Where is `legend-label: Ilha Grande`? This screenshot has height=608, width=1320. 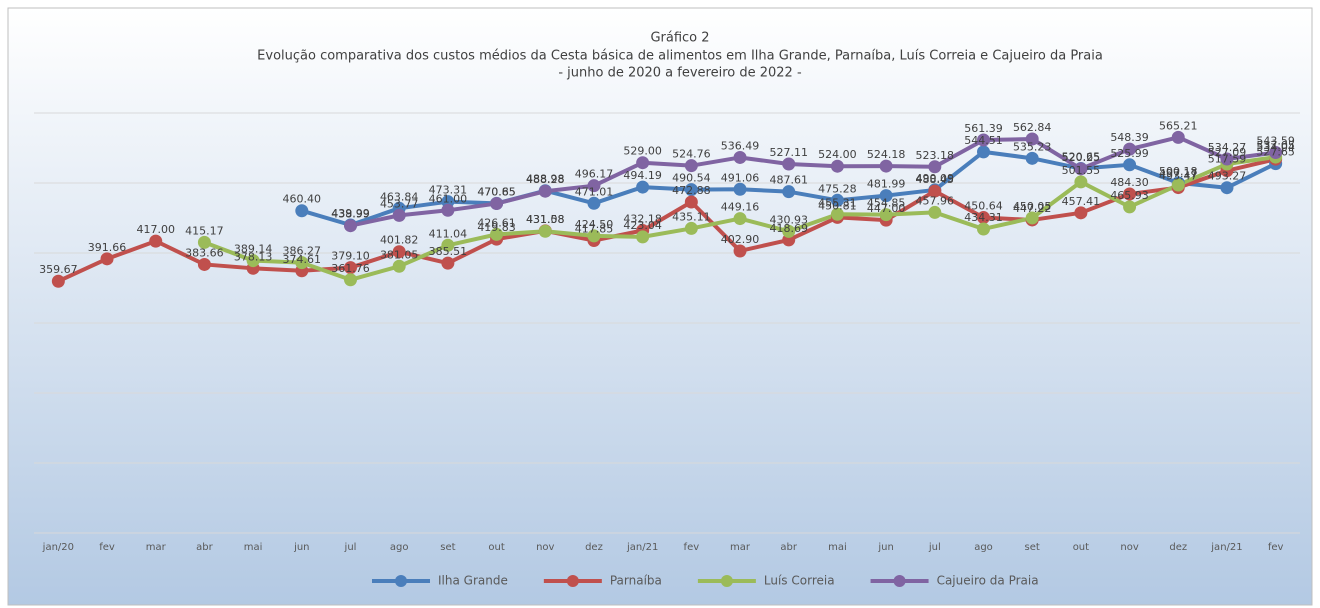
legend-label: Ilha Grande is located at coordinates (473, 581).